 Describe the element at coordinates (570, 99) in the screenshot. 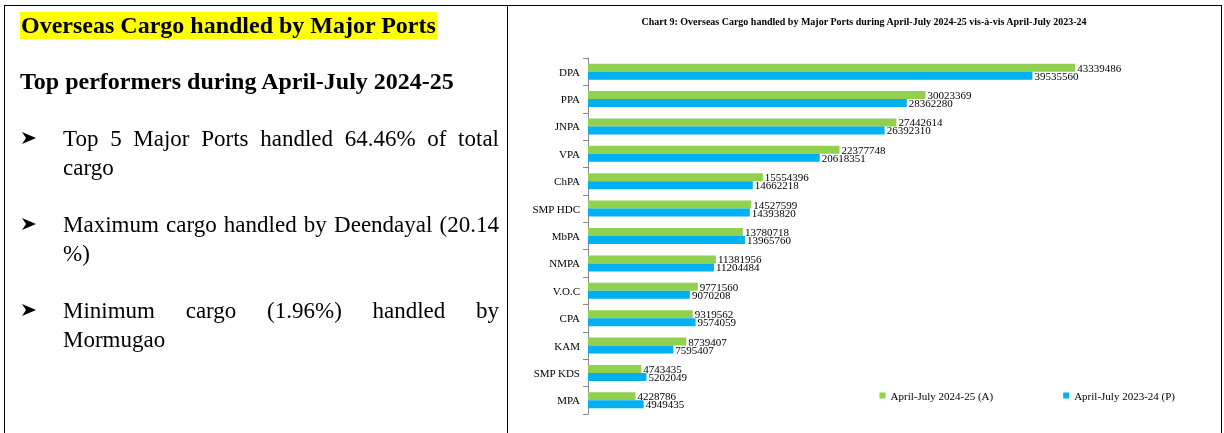

I see `y-tick-label: PPA` at that location.